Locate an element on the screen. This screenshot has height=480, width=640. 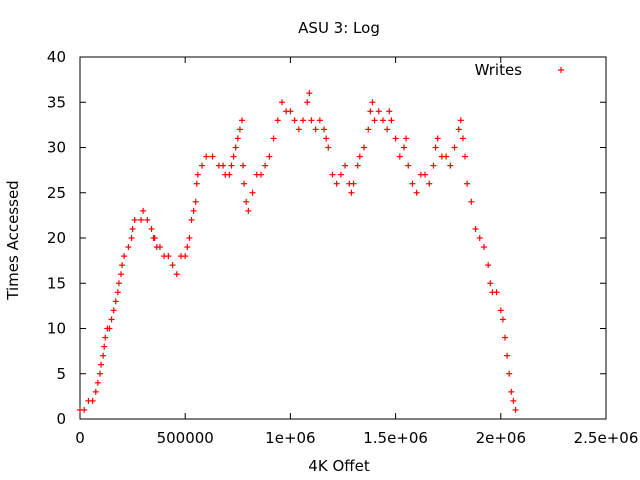
legend: Writes is located at coordinates (519, 70).